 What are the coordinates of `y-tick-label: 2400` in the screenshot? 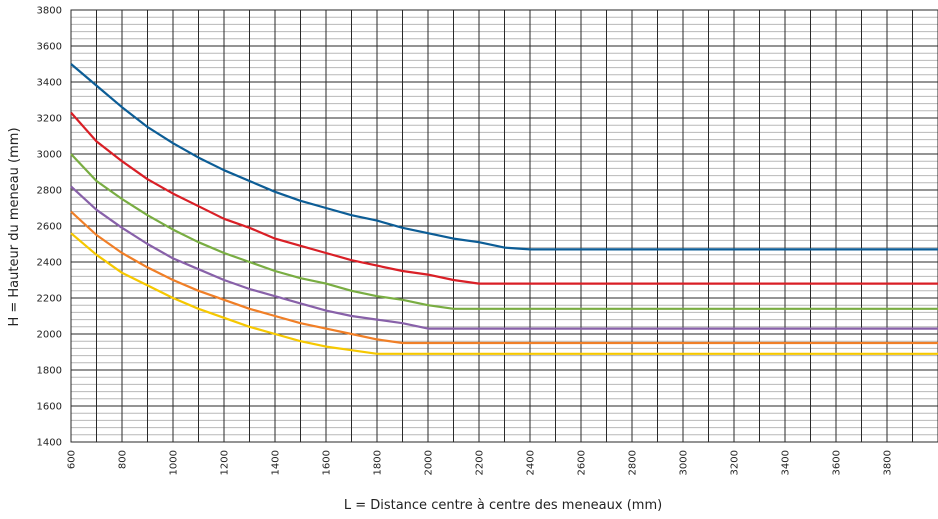 It's located at (49, 263).